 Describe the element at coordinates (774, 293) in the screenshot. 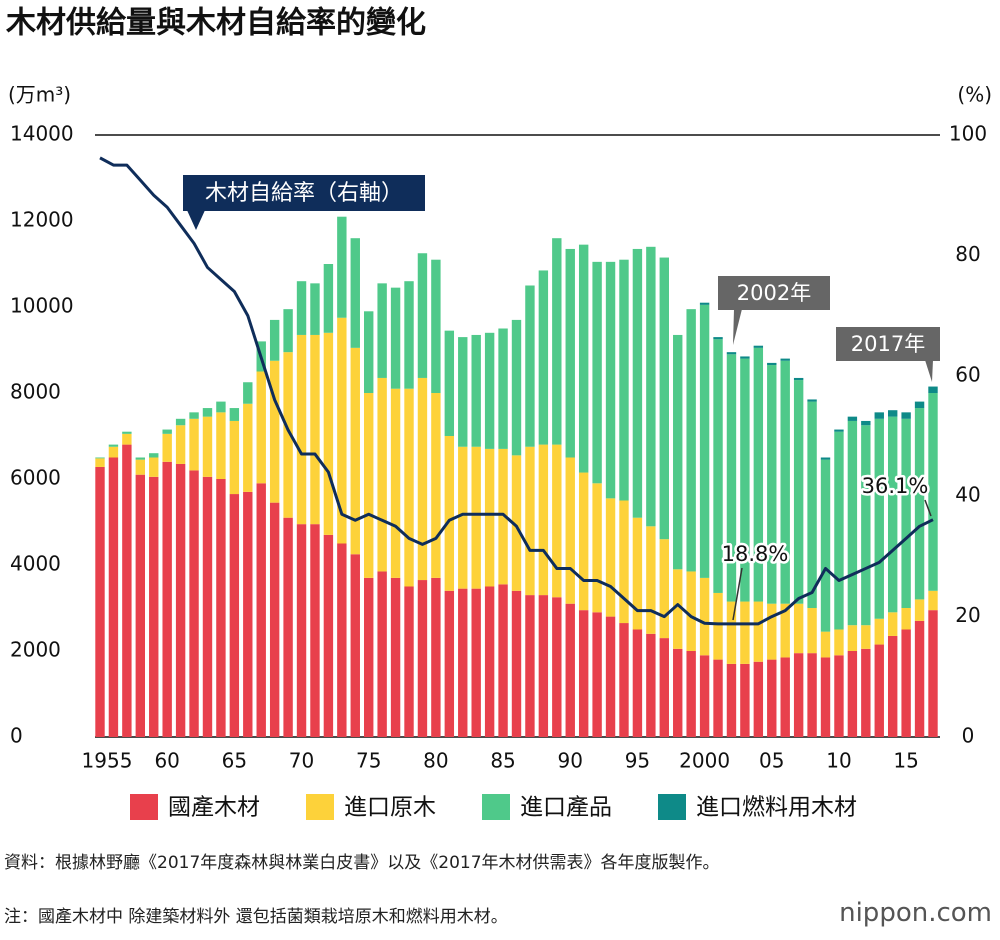

I see `annotation: 2002年` at that location.